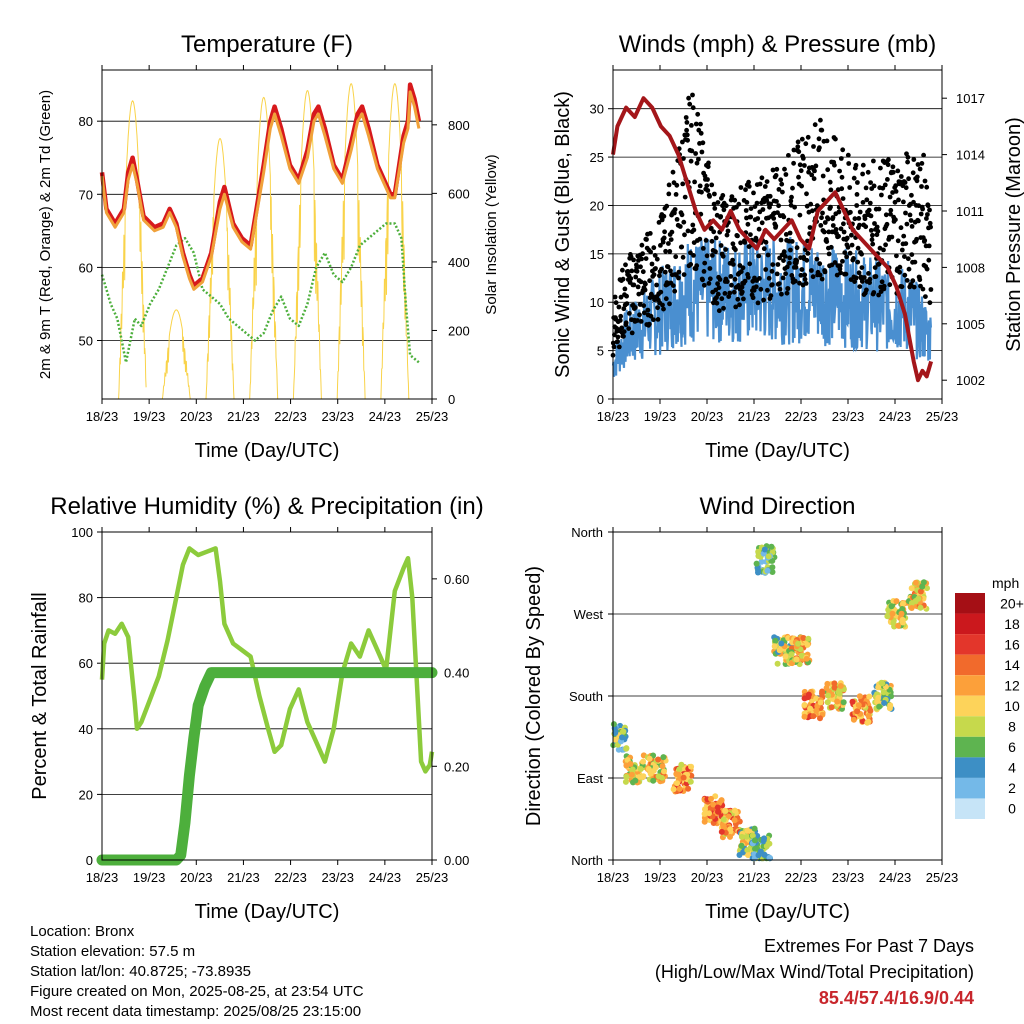 The height and width of the screenshot is (1024, 1024). I want to click on y-tick-label: 20, so click(86, 794).